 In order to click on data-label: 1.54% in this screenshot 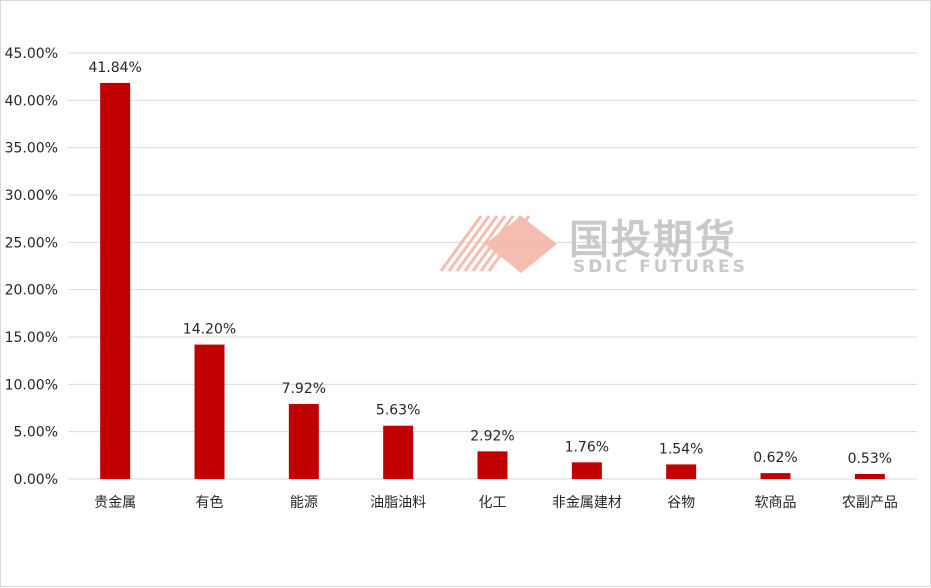, I will do `click(681, 449)`.